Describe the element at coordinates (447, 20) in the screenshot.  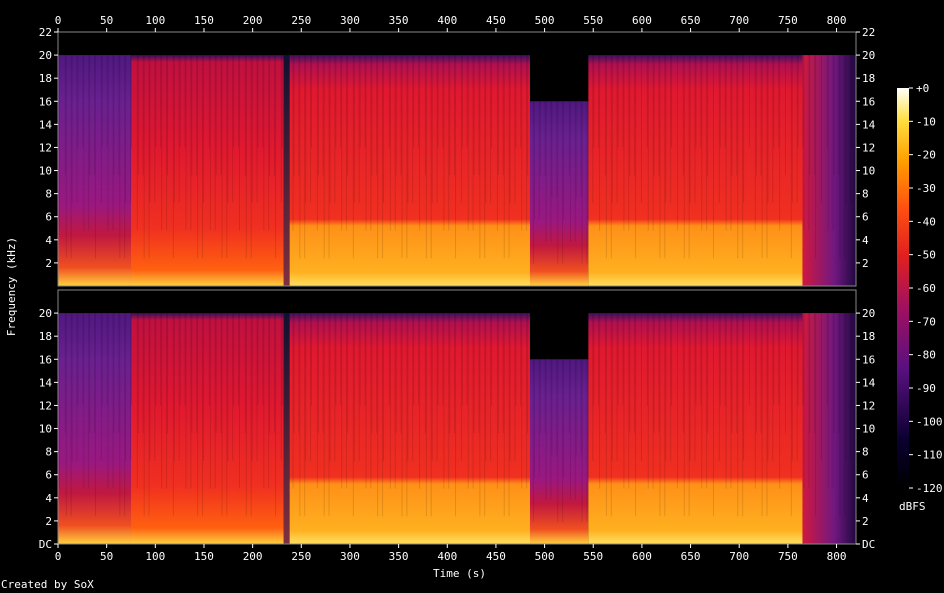
I see `x-tick-label-top: 400` at that location.